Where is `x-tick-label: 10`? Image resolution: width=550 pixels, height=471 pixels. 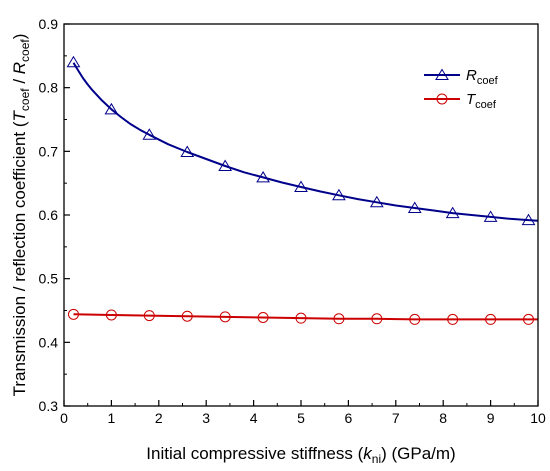
x-tick-label: 10 is located at coordinates (538, 418).